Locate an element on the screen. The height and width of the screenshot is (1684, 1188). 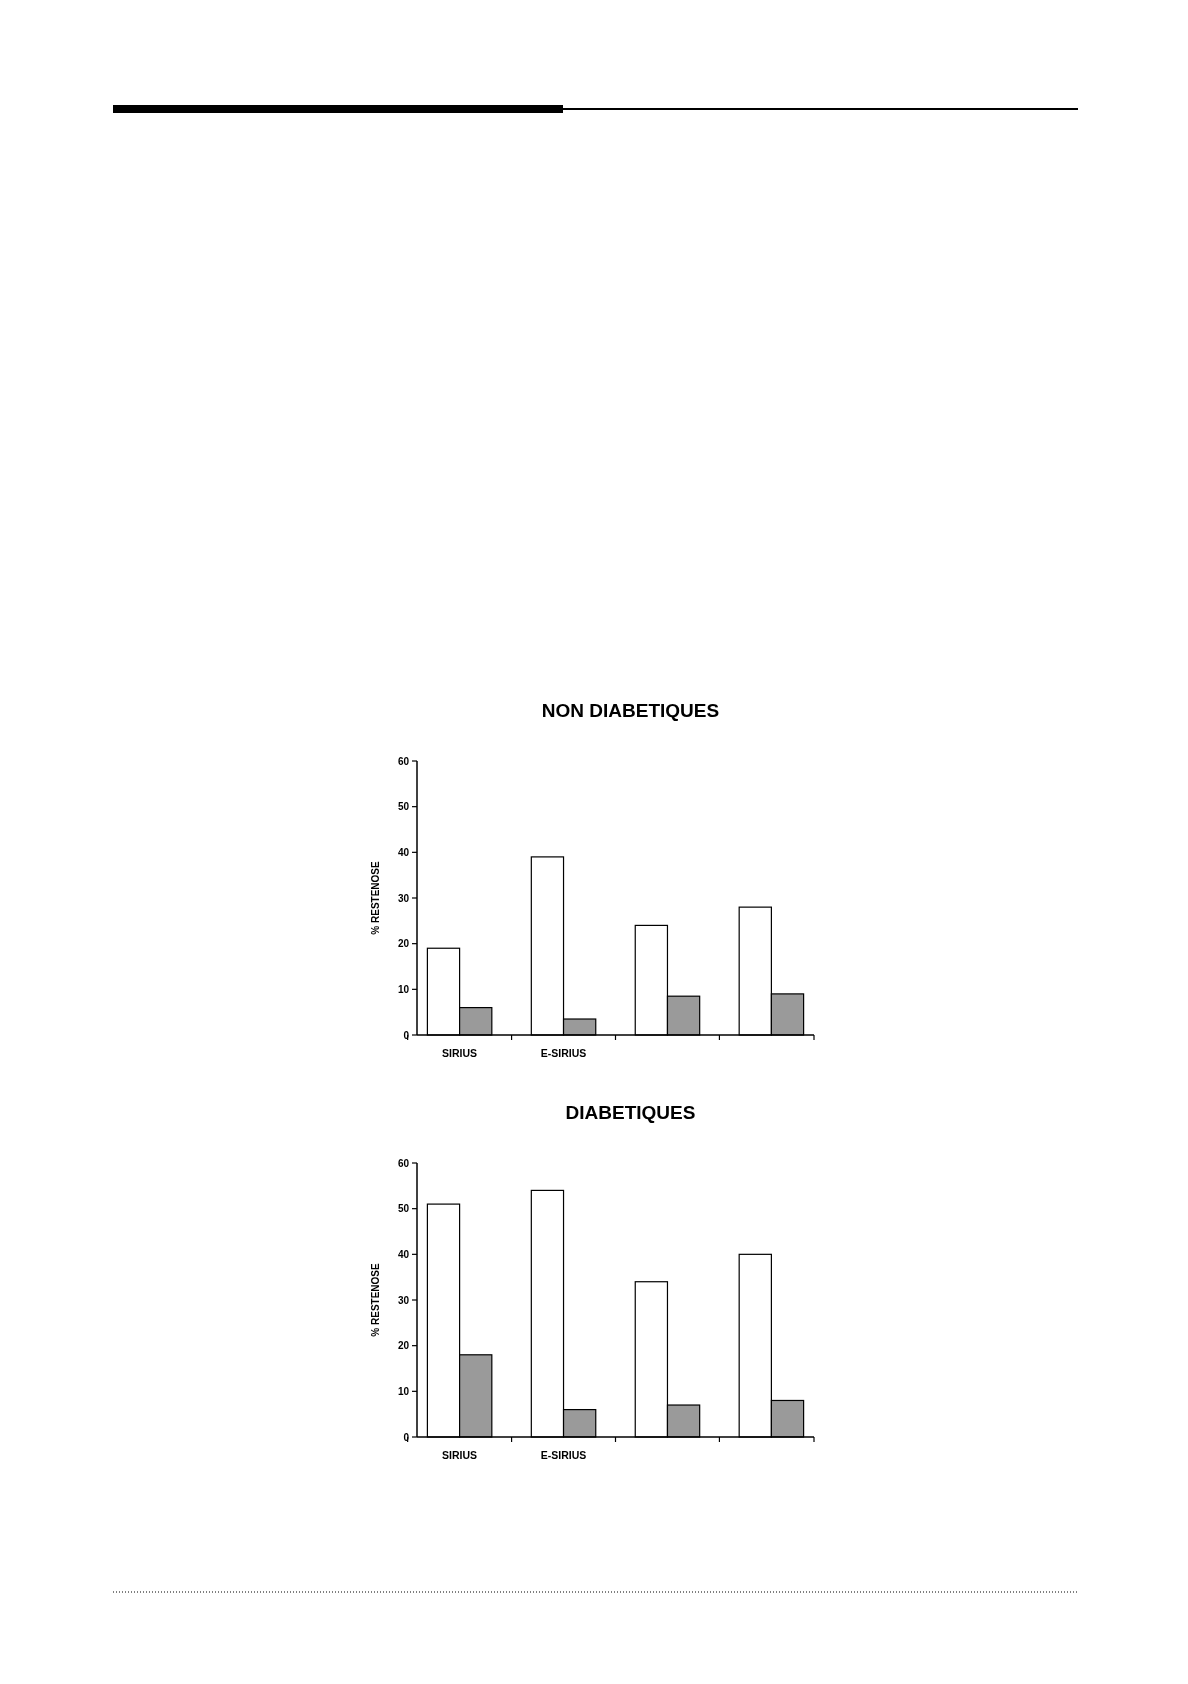
chart-title: NON DIABETIQUES is located at coordinates (630, 710).